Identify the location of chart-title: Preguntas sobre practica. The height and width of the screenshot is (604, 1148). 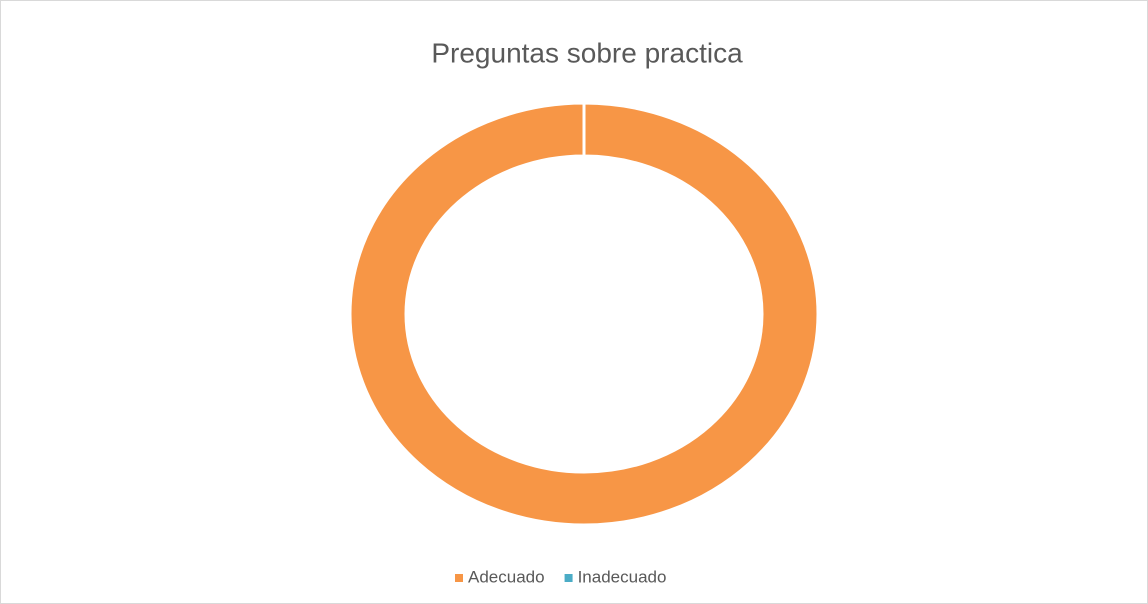
(587, 52).